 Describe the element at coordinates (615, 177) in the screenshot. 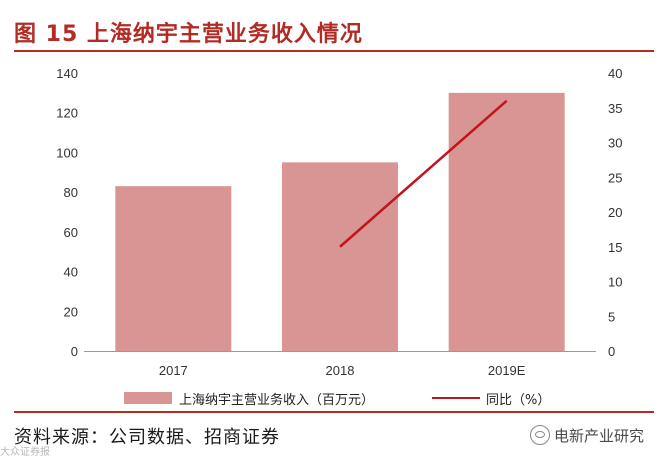

I see `y-right-tick-label: 25` at that location.